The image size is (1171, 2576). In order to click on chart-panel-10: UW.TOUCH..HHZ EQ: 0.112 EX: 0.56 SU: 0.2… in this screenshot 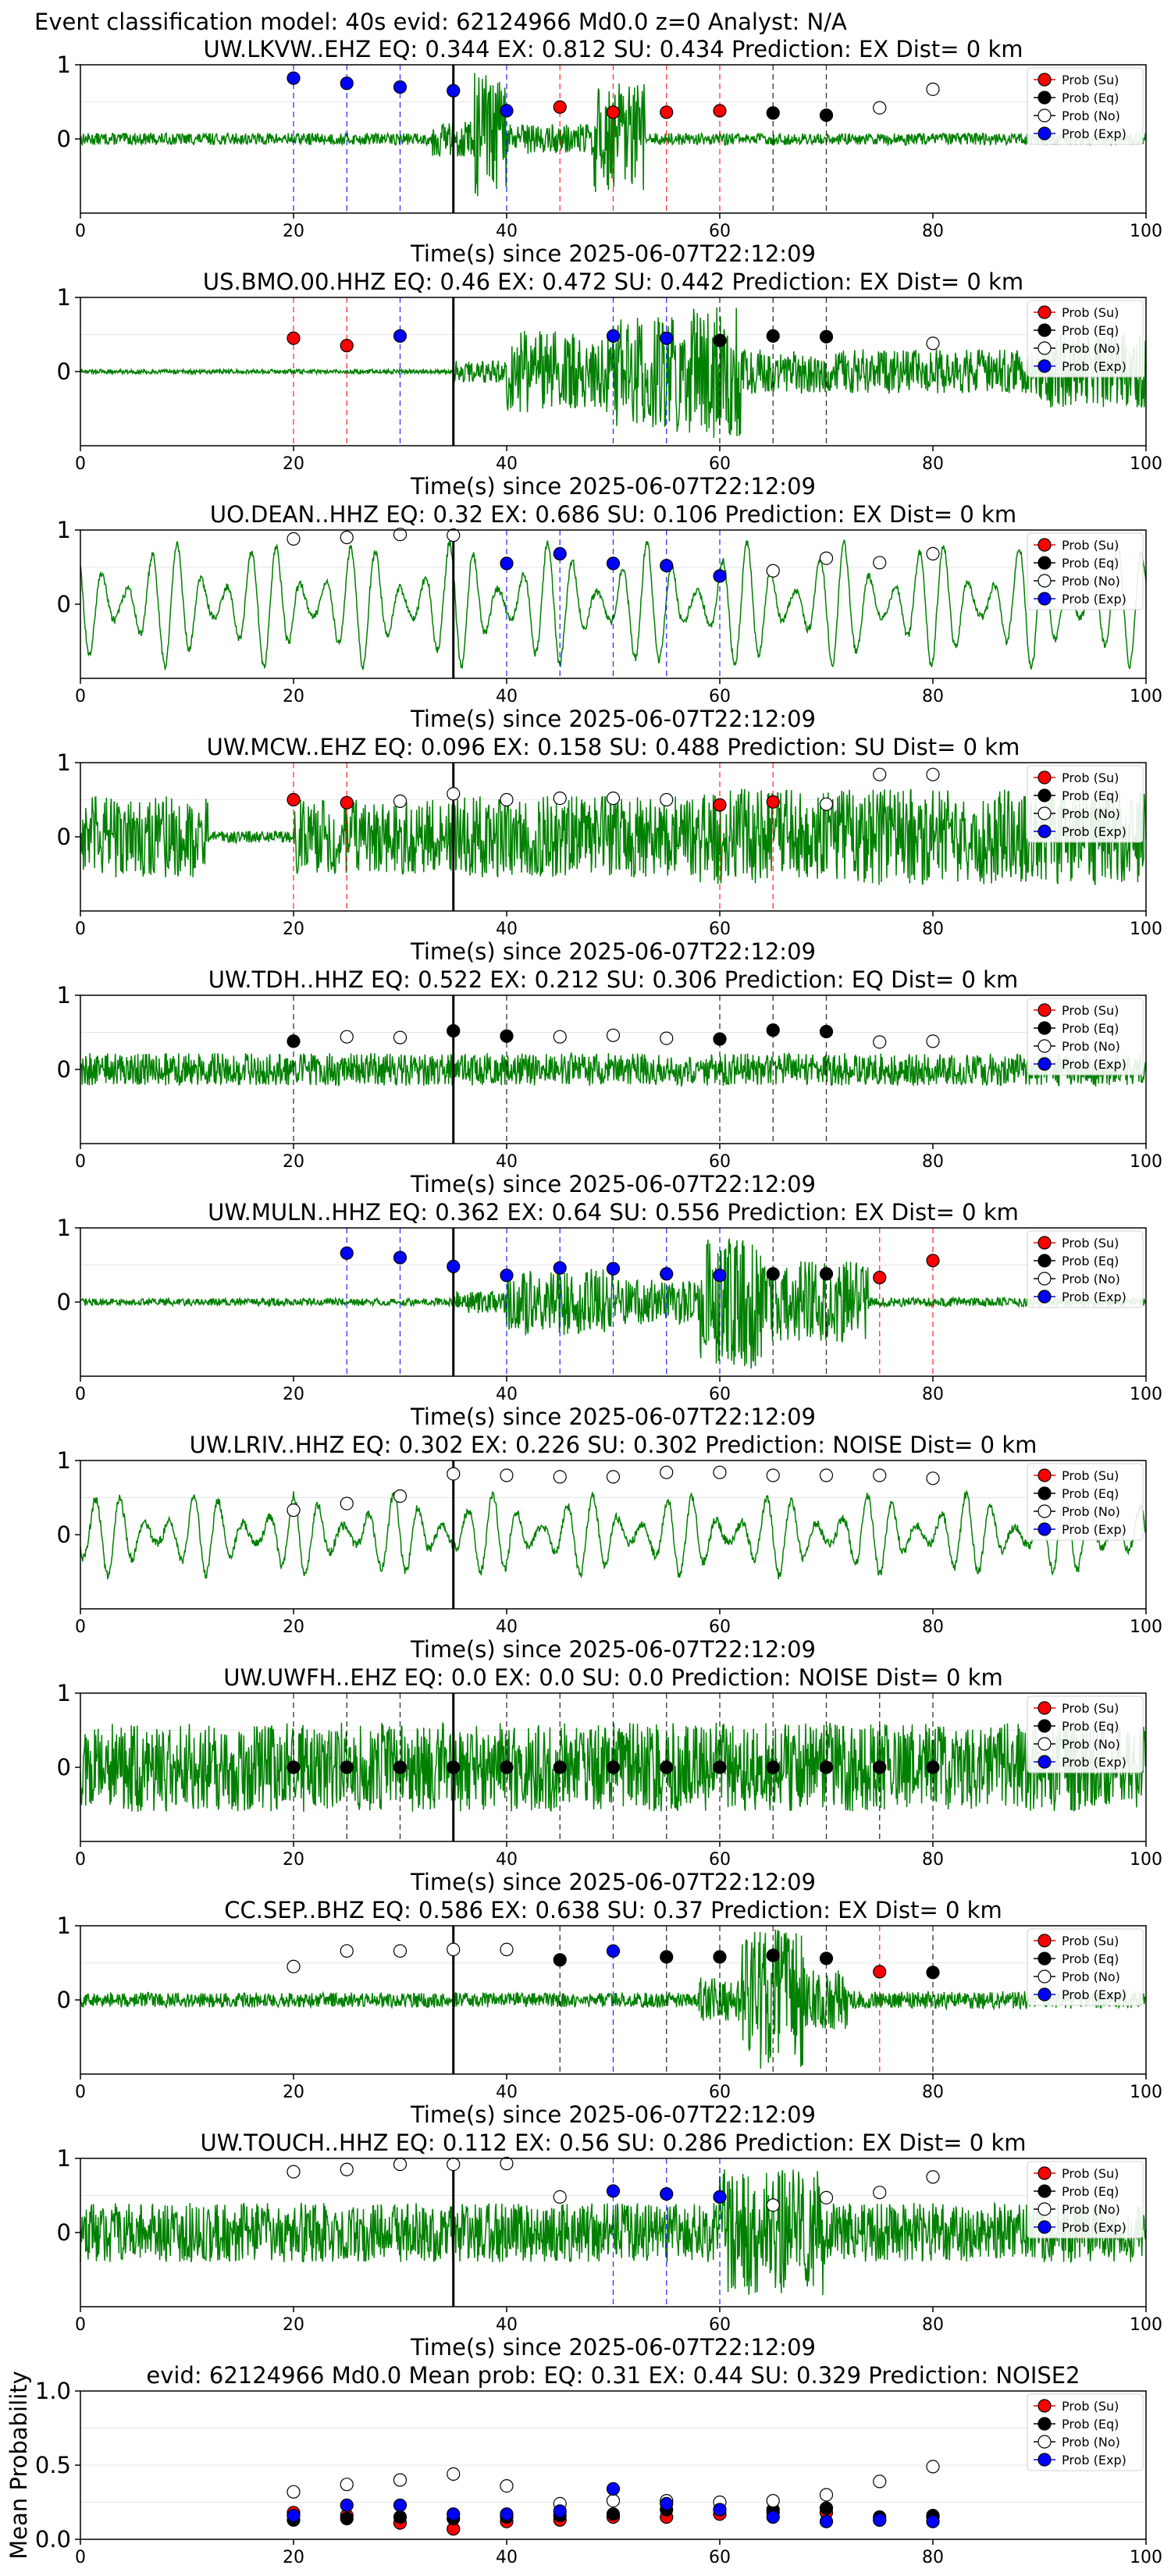, I will do `click(609, 2245)`.